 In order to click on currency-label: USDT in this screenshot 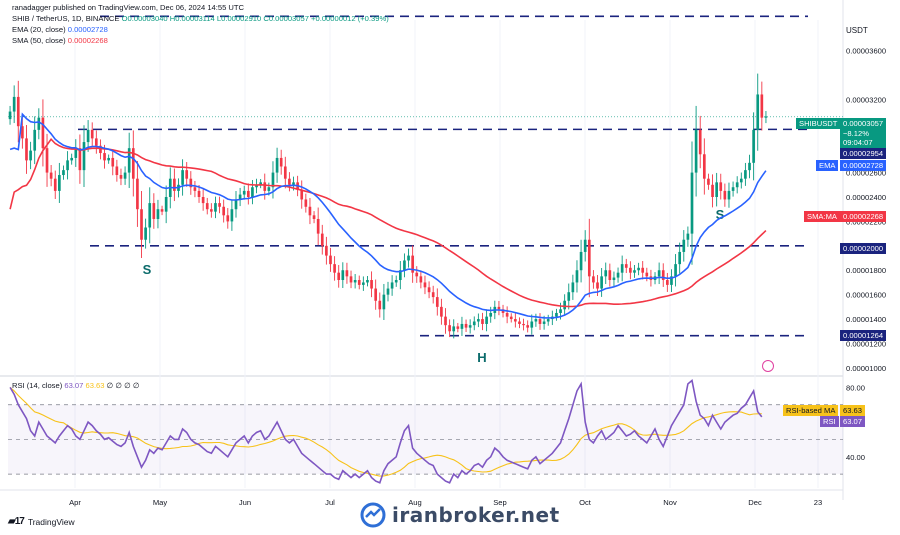, I will do `click(857, 30)`.